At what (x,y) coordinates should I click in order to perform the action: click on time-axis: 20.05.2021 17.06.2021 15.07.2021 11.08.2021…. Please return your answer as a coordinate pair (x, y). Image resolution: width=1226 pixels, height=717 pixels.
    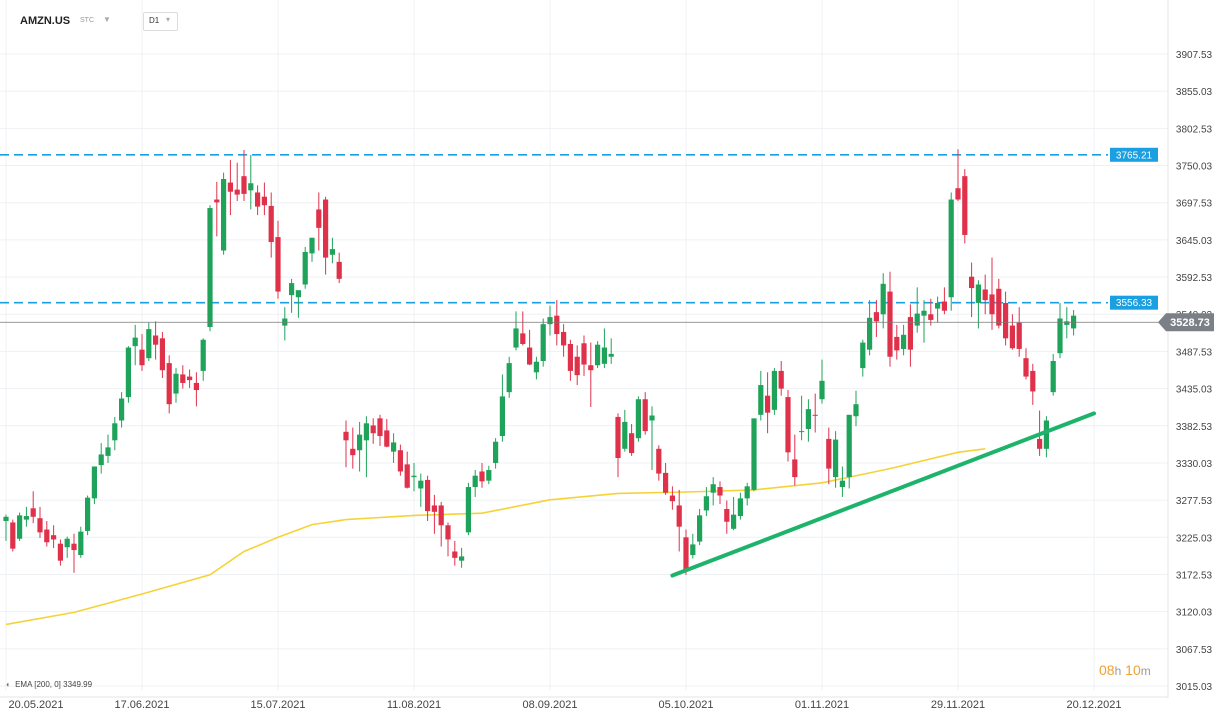
    Looking at the image, I should click on (564, 705).